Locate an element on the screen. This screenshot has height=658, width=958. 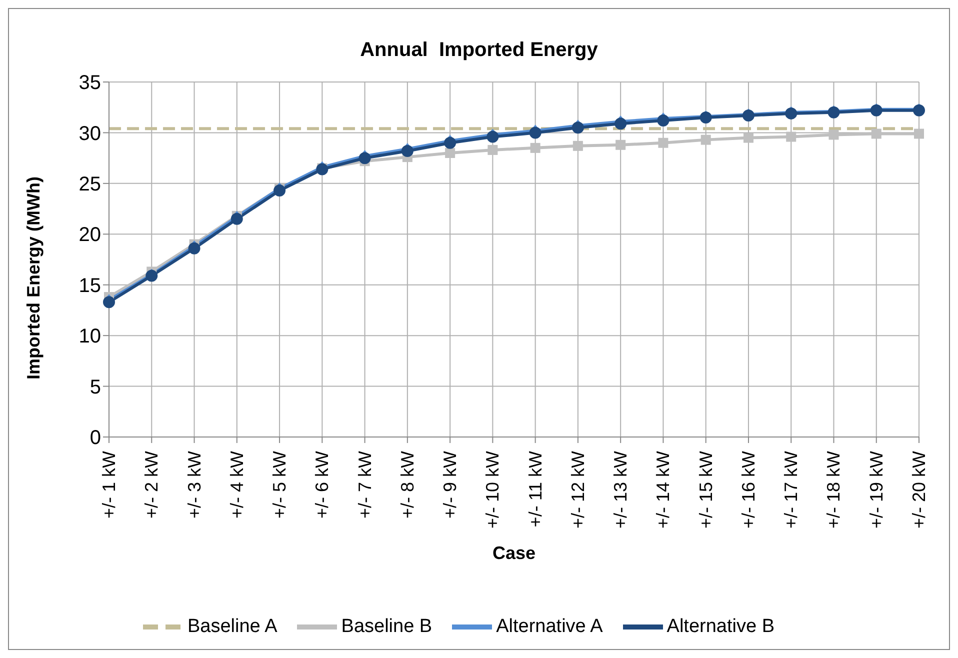
y-tick-label: 10 is located at coordinates (89, 337).